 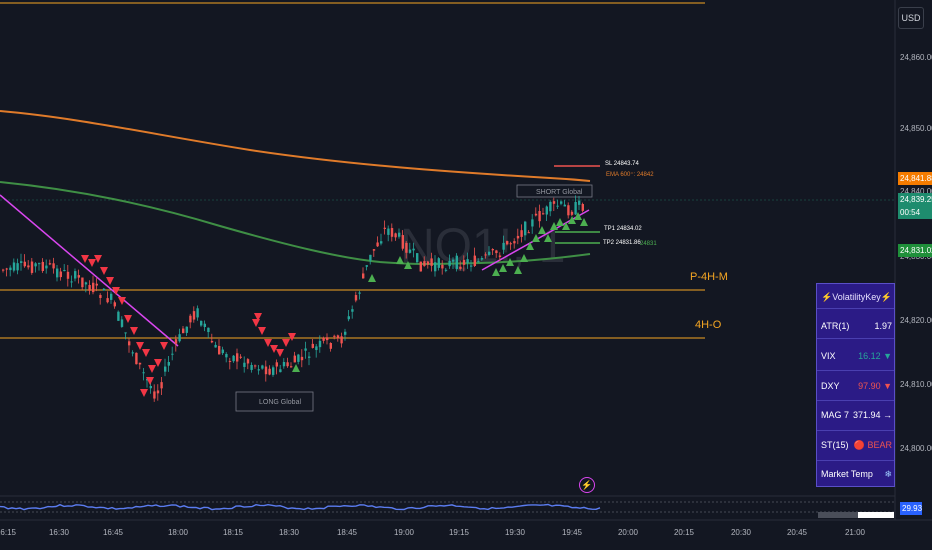 What do you see at coordinates (911, 18) in the screenshot?
I see `currency-button: USD` at bounding box center [911, 18].